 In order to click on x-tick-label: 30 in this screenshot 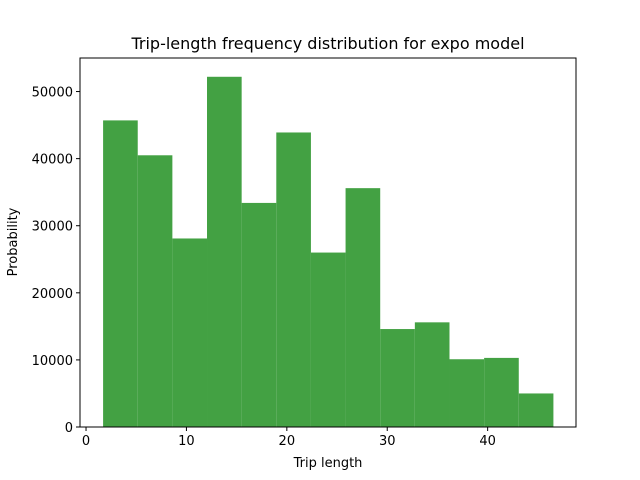, I will do `click(387, 441)`.